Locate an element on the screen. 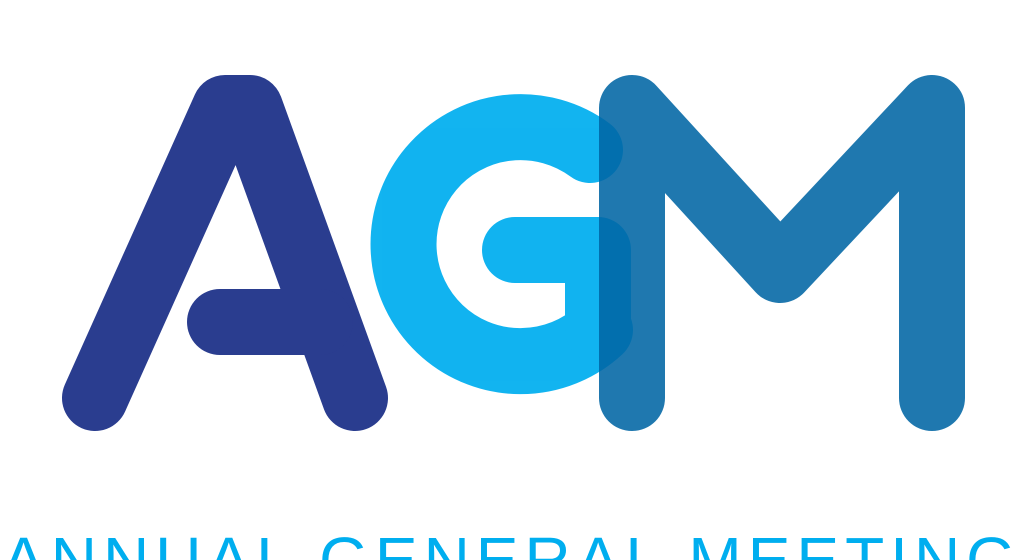  g-bar is located at coordinates (556, 290).